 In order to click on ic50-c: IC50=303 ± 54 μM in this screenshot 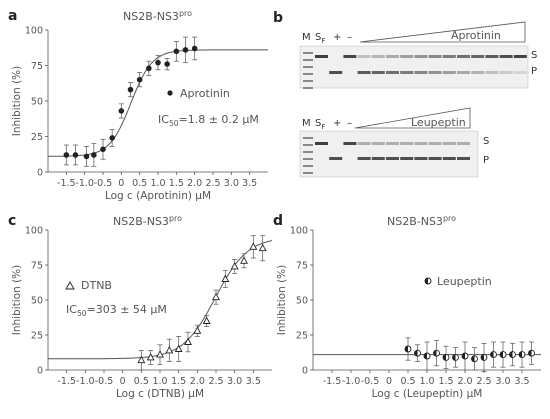, I will do `click(116, 310)`.